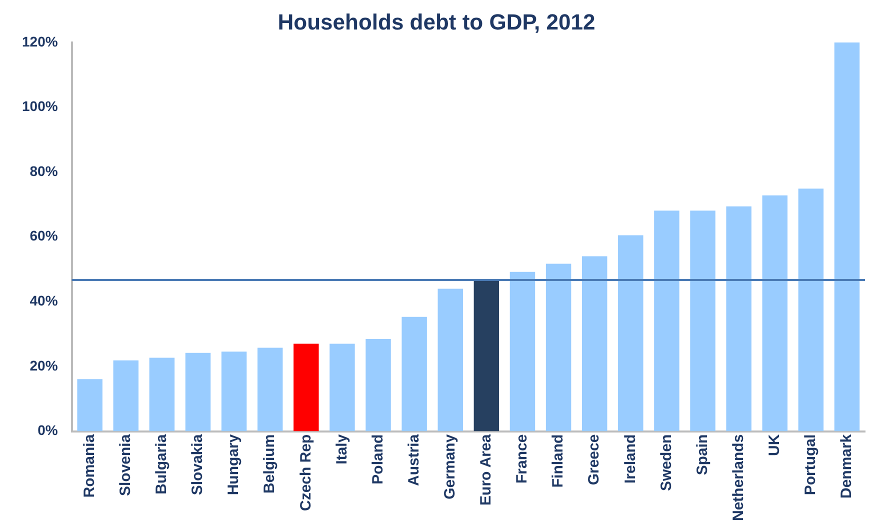  I want to click on x-tick-label: France, so click(522, 459).